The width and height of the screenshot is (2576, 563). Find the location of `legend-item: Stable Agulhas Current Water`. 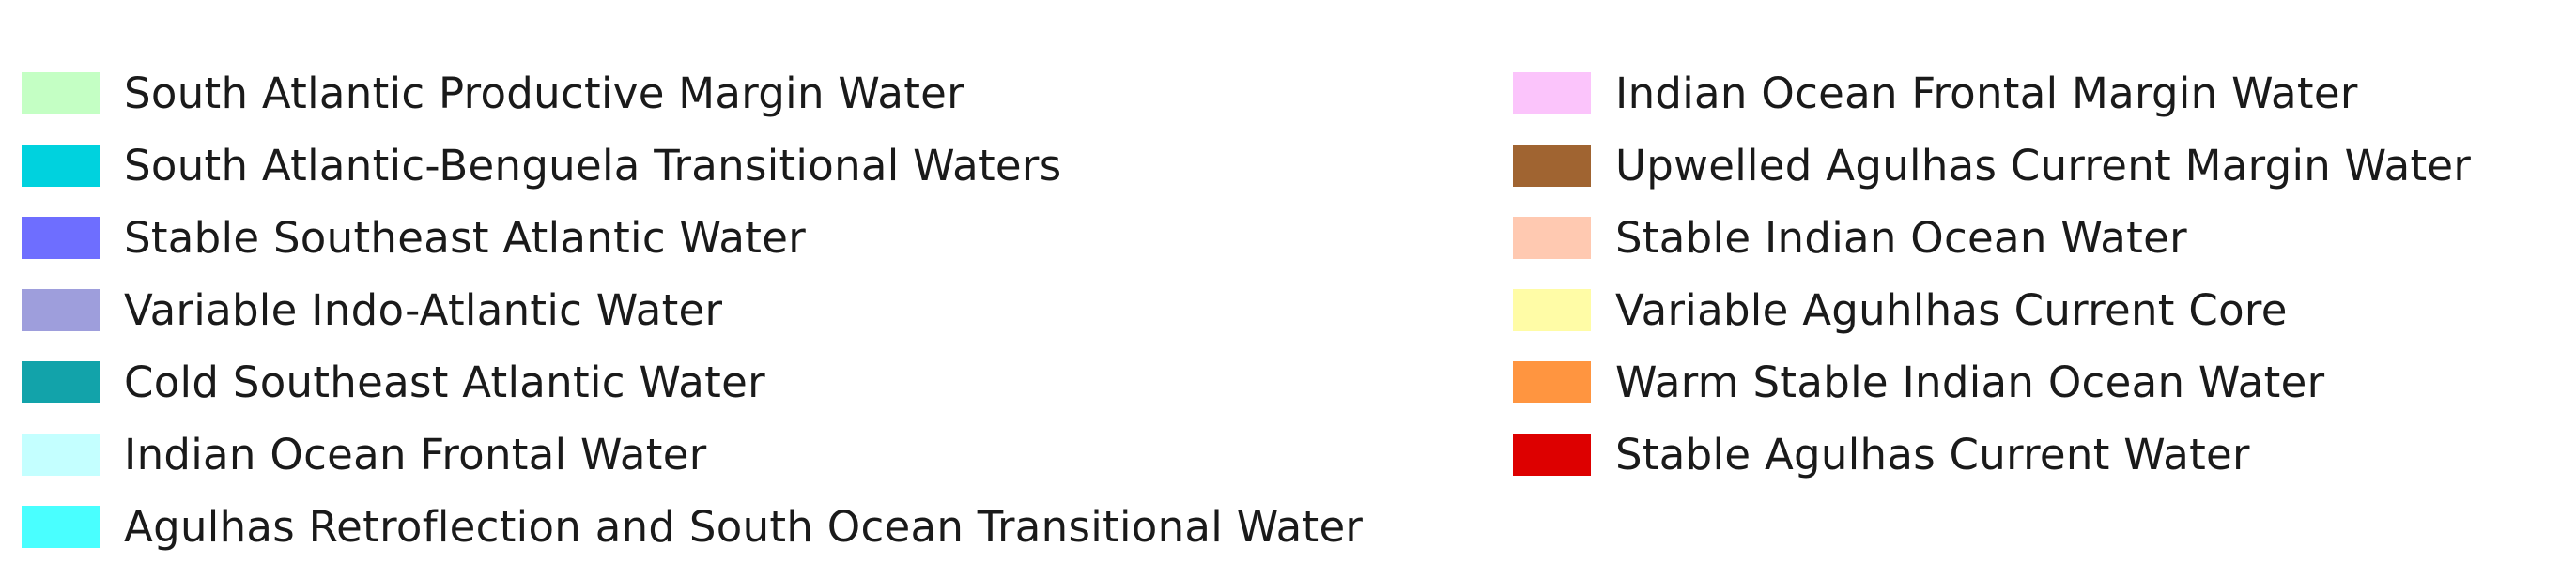

legend-item: Stable Agulhas Current Water is located at coordinates (1992, 454).